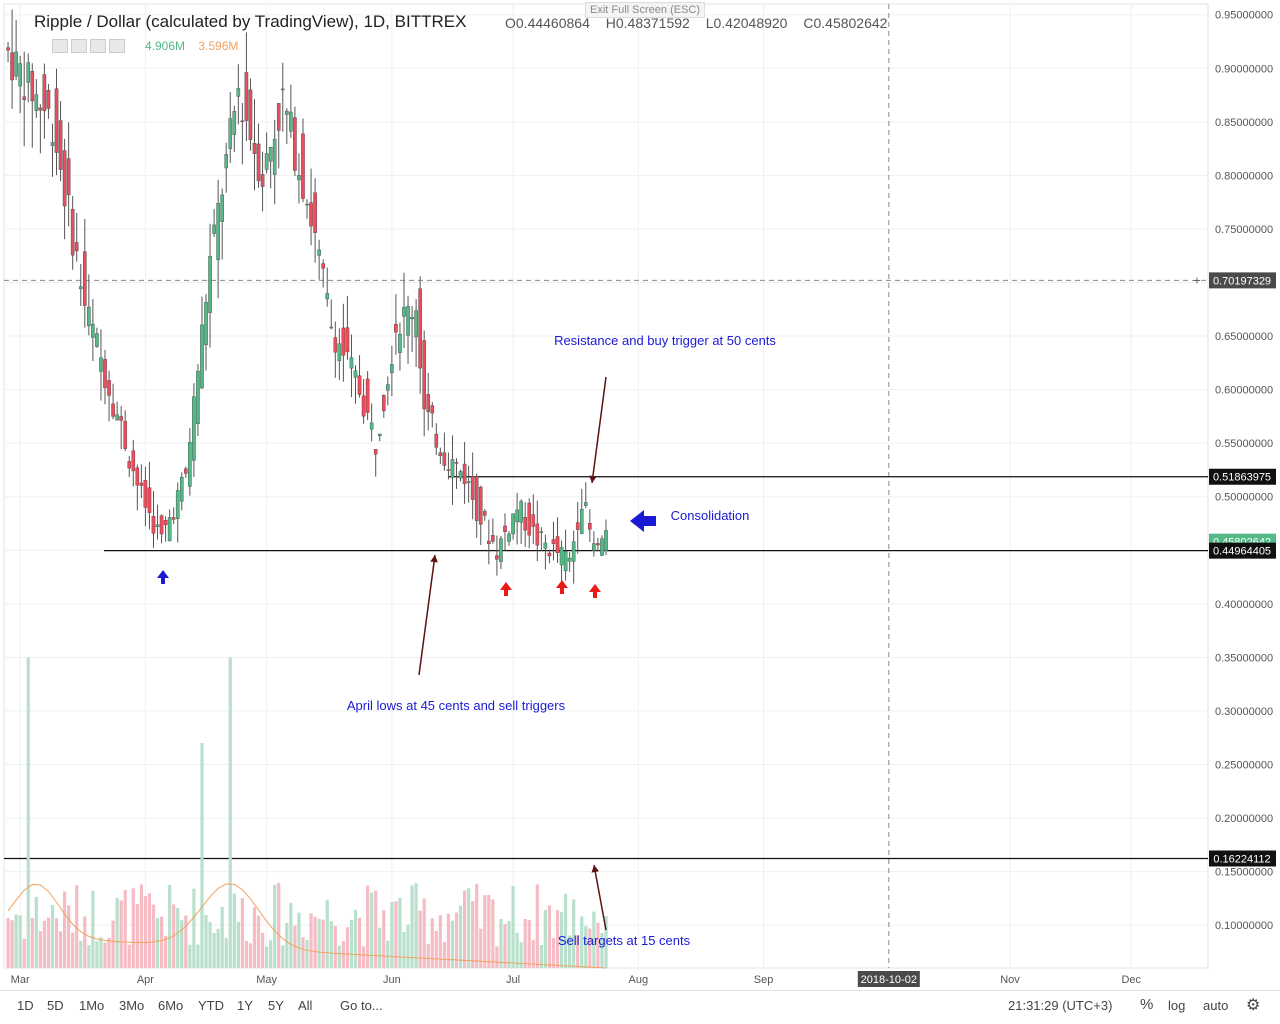 The width and height of the screenshot is (1280, 1024). Describe the element at coordinates (1147, 1004) in the screenshot. I see `percent-toggle: %` at that location.